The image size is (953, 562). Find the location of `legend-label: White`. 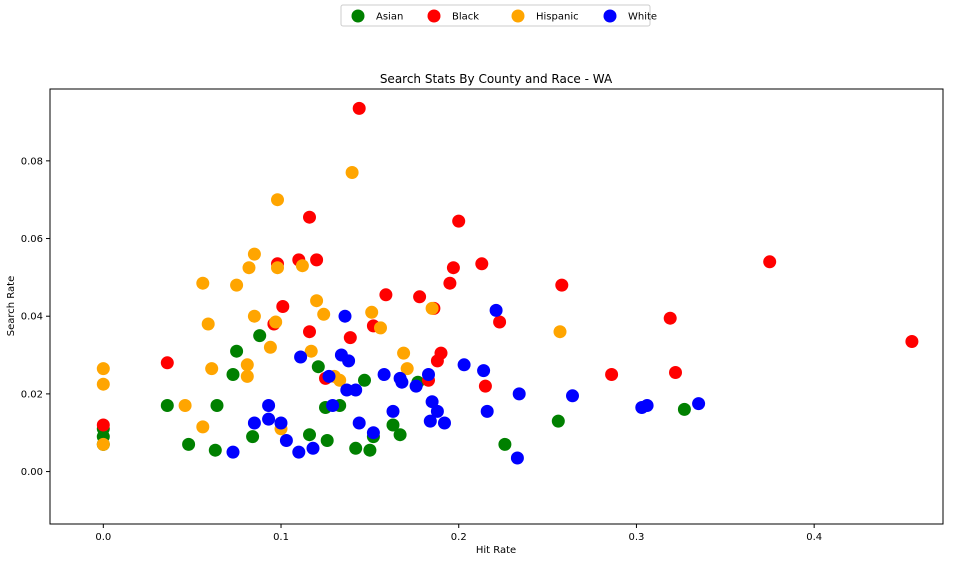

legend-label: White is located at coordinates (642, 17).